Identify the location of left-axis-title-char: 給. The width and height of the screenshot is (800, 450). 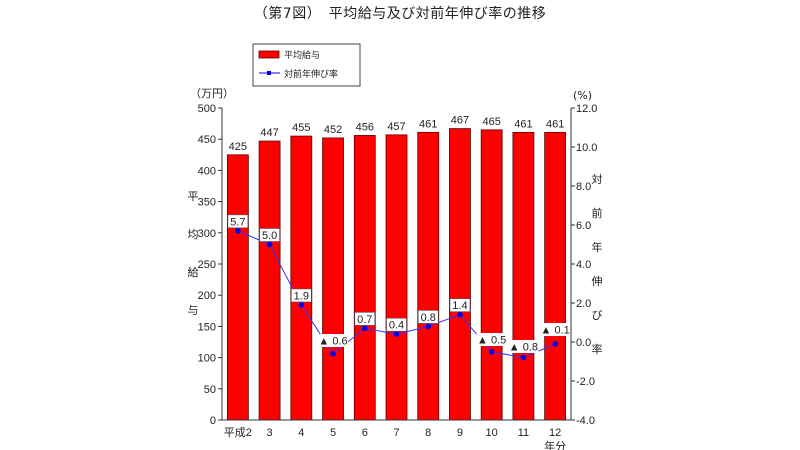
(193, 272).